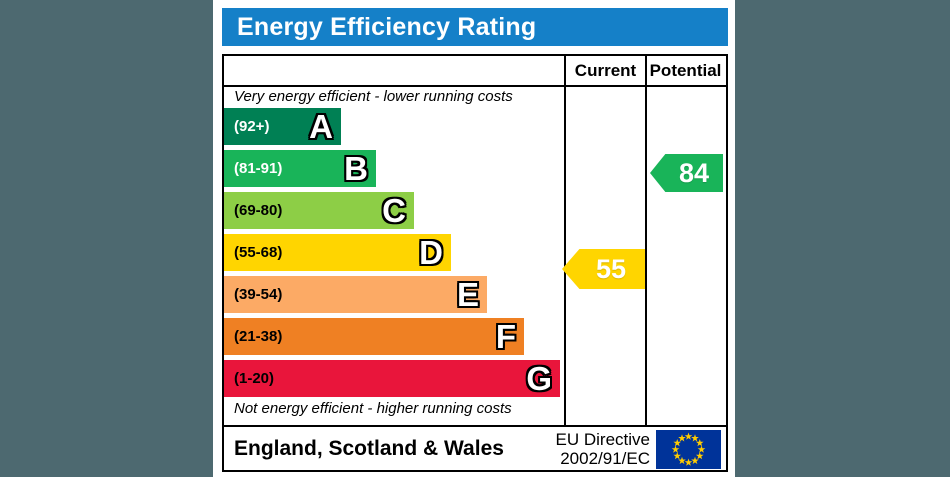 The height and width of the screenshot is (480, 950). What do you see at coordinates (475, 426) in the screenshot?
I see `footer-row-divider` at bounding box center [475, 426].